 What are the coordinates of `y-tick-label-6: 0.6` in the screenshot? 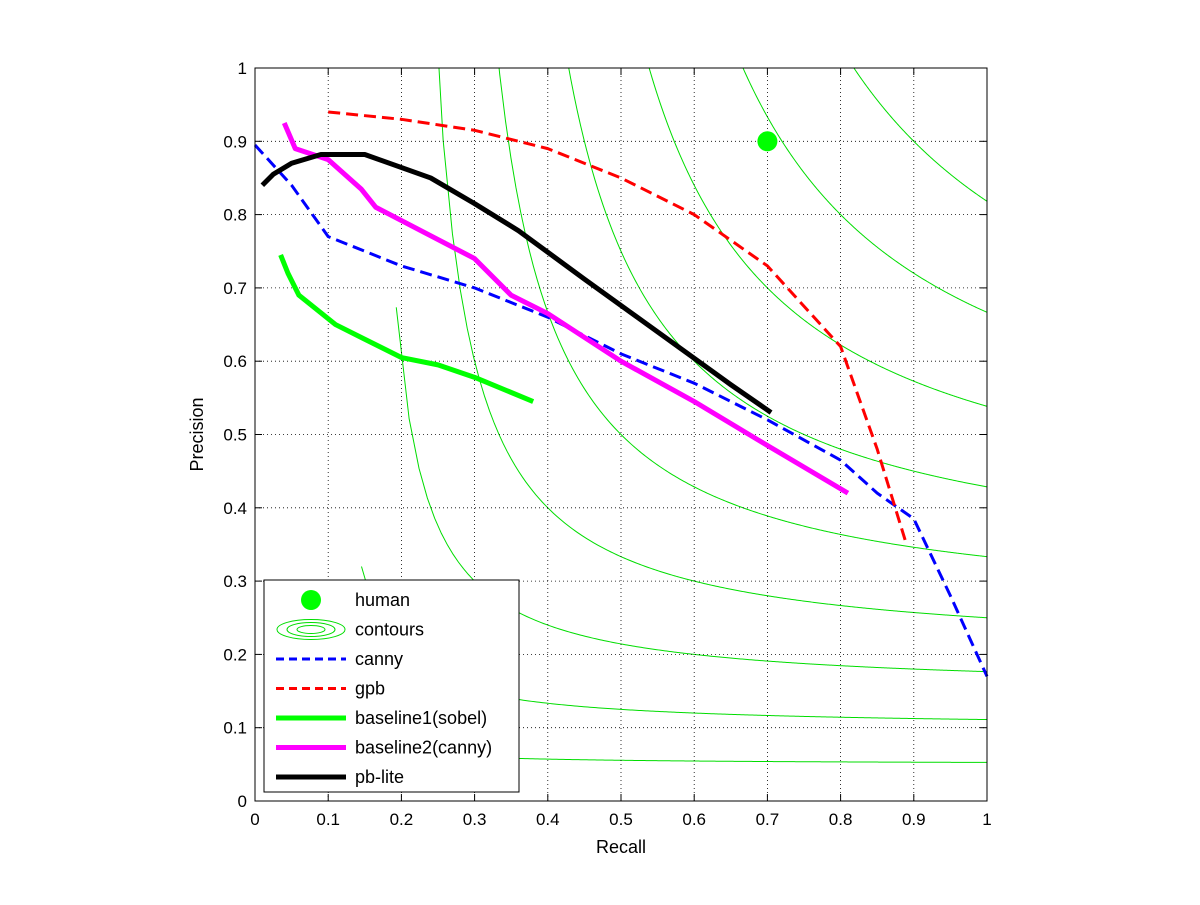 It's located at (235, 361).